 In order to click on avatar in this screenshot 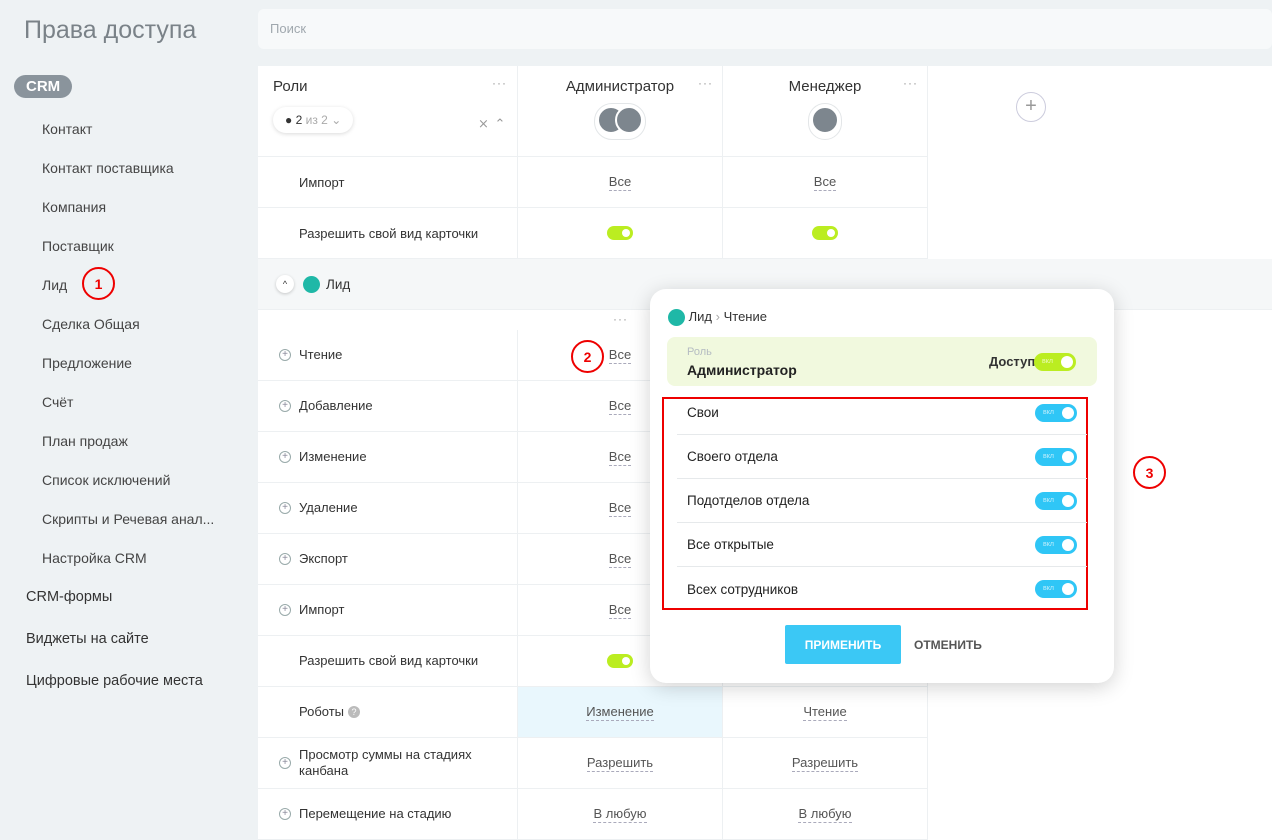, I will do `click(629, 120)`.